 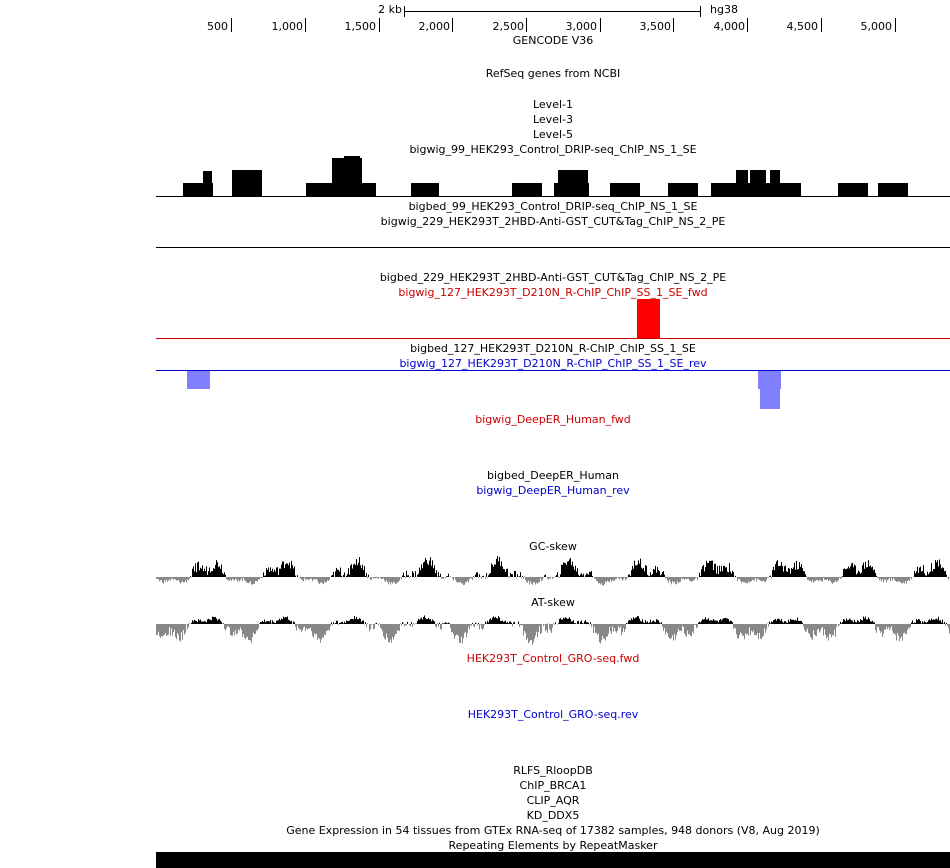 What do you see at coordinates (553, 845) in the screenshot?
I see `track-label-repeatmasker: Repeating Elements by RepeatMasker` at bounding box center [553, 845].